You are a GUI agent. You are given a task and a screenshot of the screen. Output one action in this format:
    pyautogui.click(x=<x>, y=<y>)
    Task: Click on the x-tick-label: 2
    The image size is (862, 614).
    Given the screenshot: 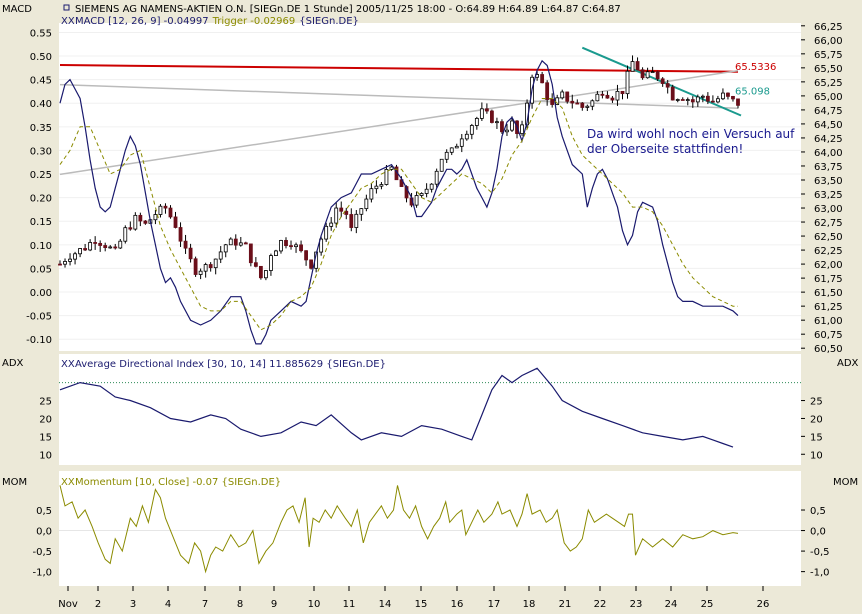 What is the action you would take?
    pyautogui.click(x=98, y=604)
    